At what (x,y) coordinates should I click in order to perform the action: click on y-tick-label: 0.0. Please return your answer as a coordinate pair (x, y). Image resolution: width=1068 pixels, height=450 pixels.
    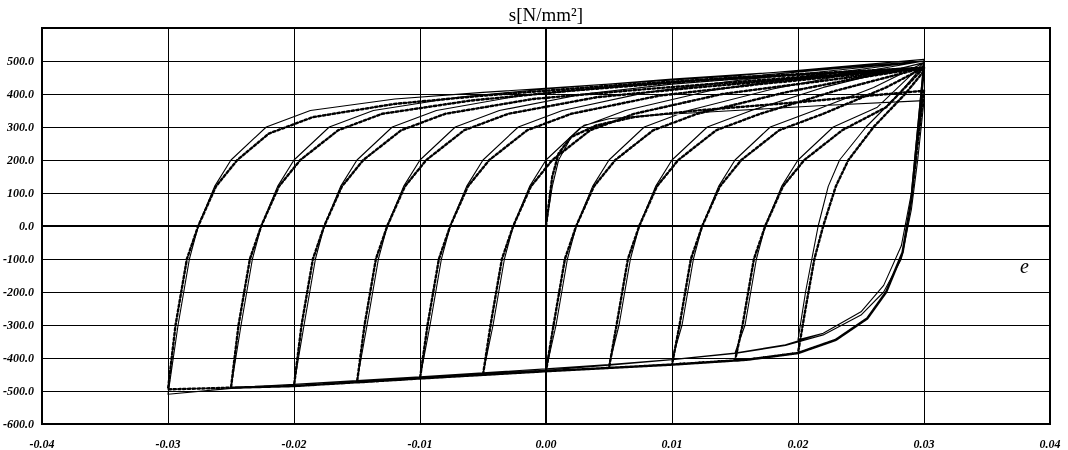
    Looking at the image, I should click on (26, 226).